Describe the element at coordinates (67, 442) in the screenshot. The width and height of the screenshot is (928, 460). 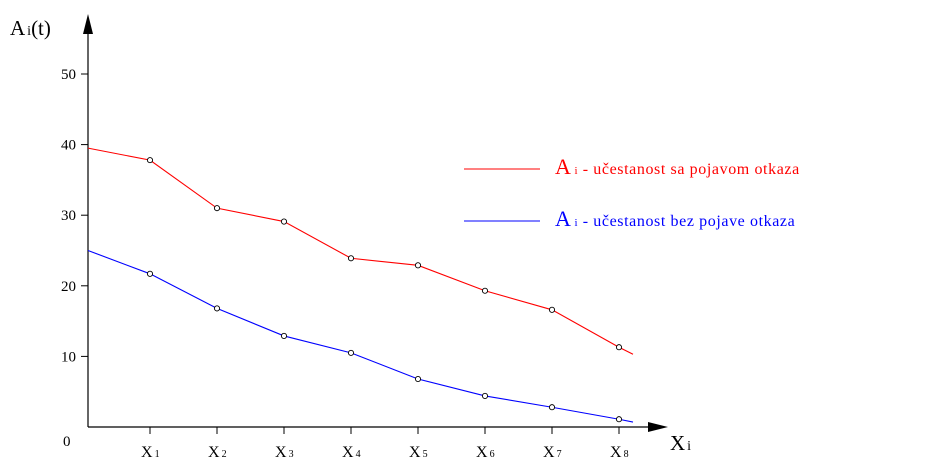
I see `origin-label: 0` at that location.